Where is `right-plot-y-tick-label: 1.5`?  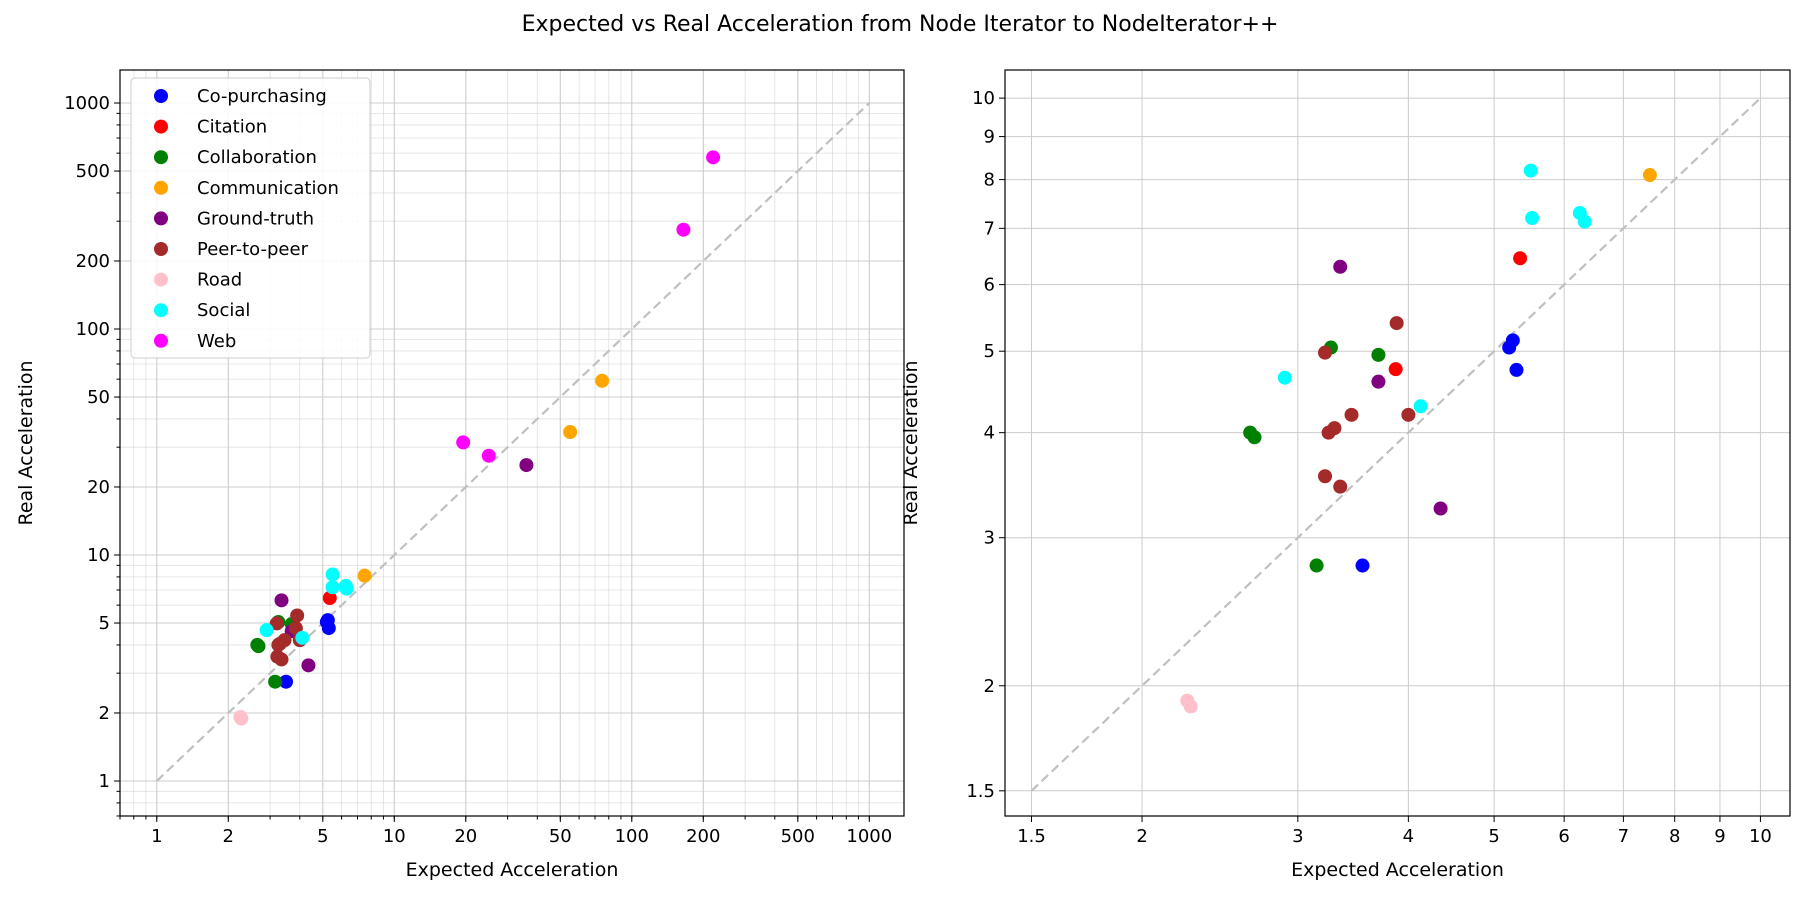 right-plot-y-tick-label: 1.5 is located at coordinates (980, 791).